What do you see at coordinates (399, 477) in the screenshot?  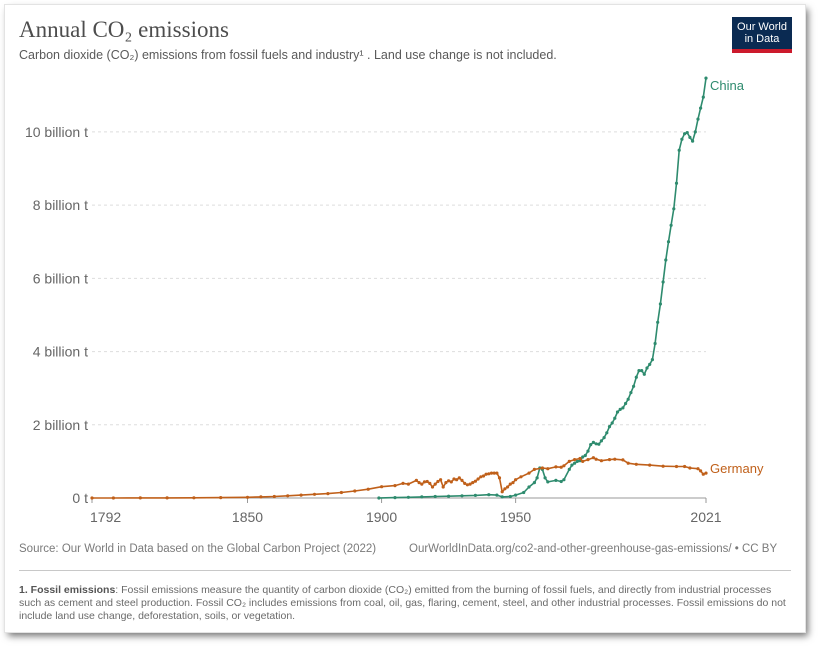 I see `series-line-germany` at bounding box center [399, 477].